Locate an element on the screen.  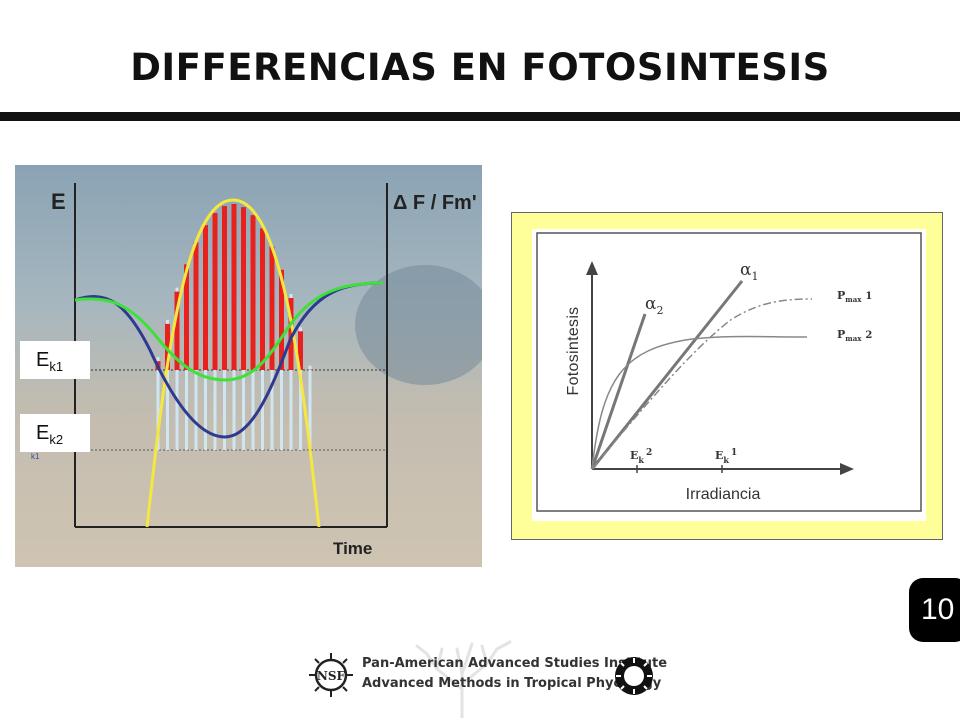
green-curve is located at coordinates (229, 331).